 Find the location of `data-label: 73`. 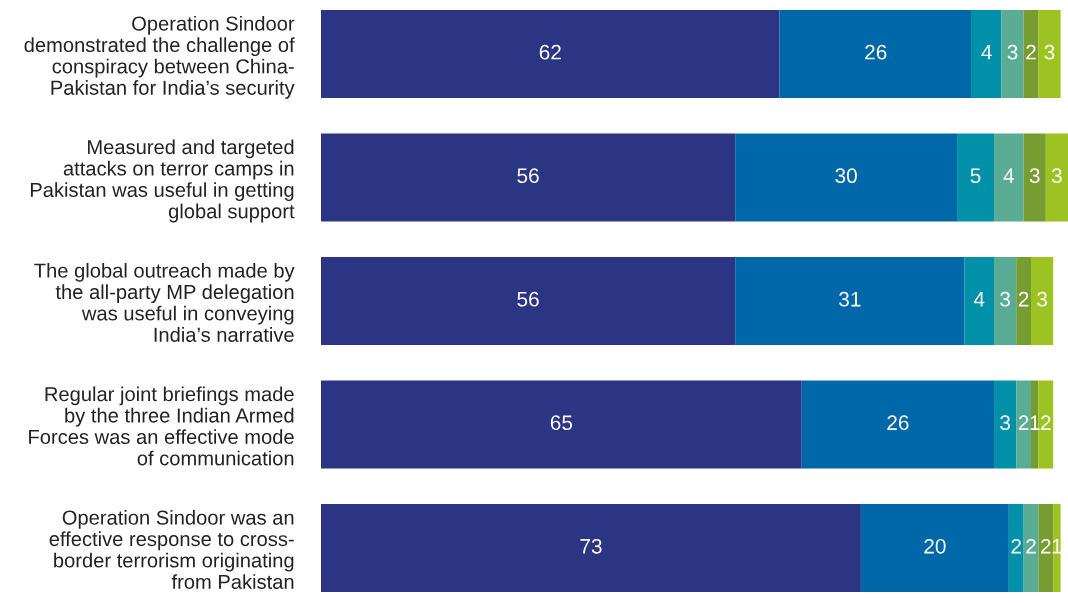

data-label: 73 is located at coordinates (591, 546).